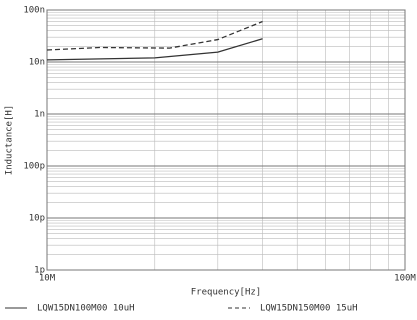 The height and width of the screenshot is (320, 417). I want to click on legend-label: LQW15DN100M00 10uH, so click(86, 309).